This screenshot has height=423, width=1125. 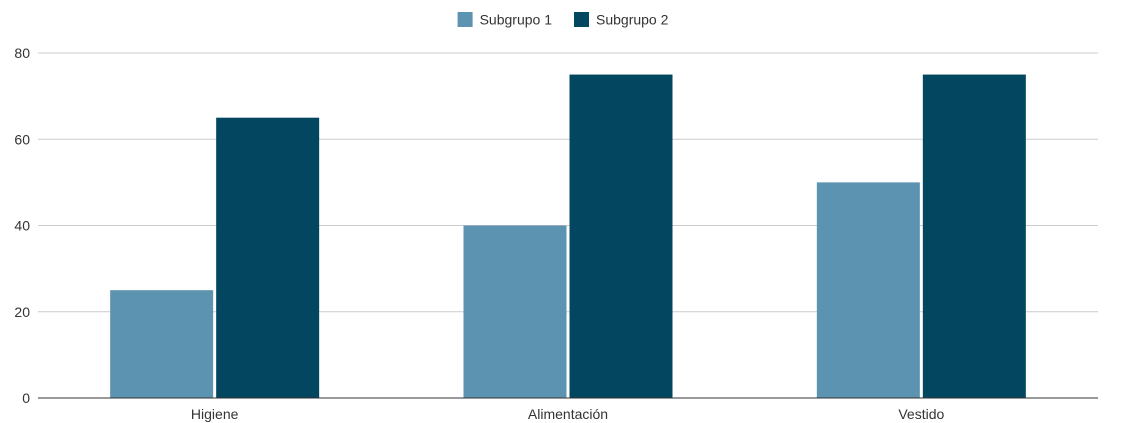 What do you see at coordinates (215, 414) in the screenshot?
I see `x-tick-label: Higiene` at bounding box center [215, 414].